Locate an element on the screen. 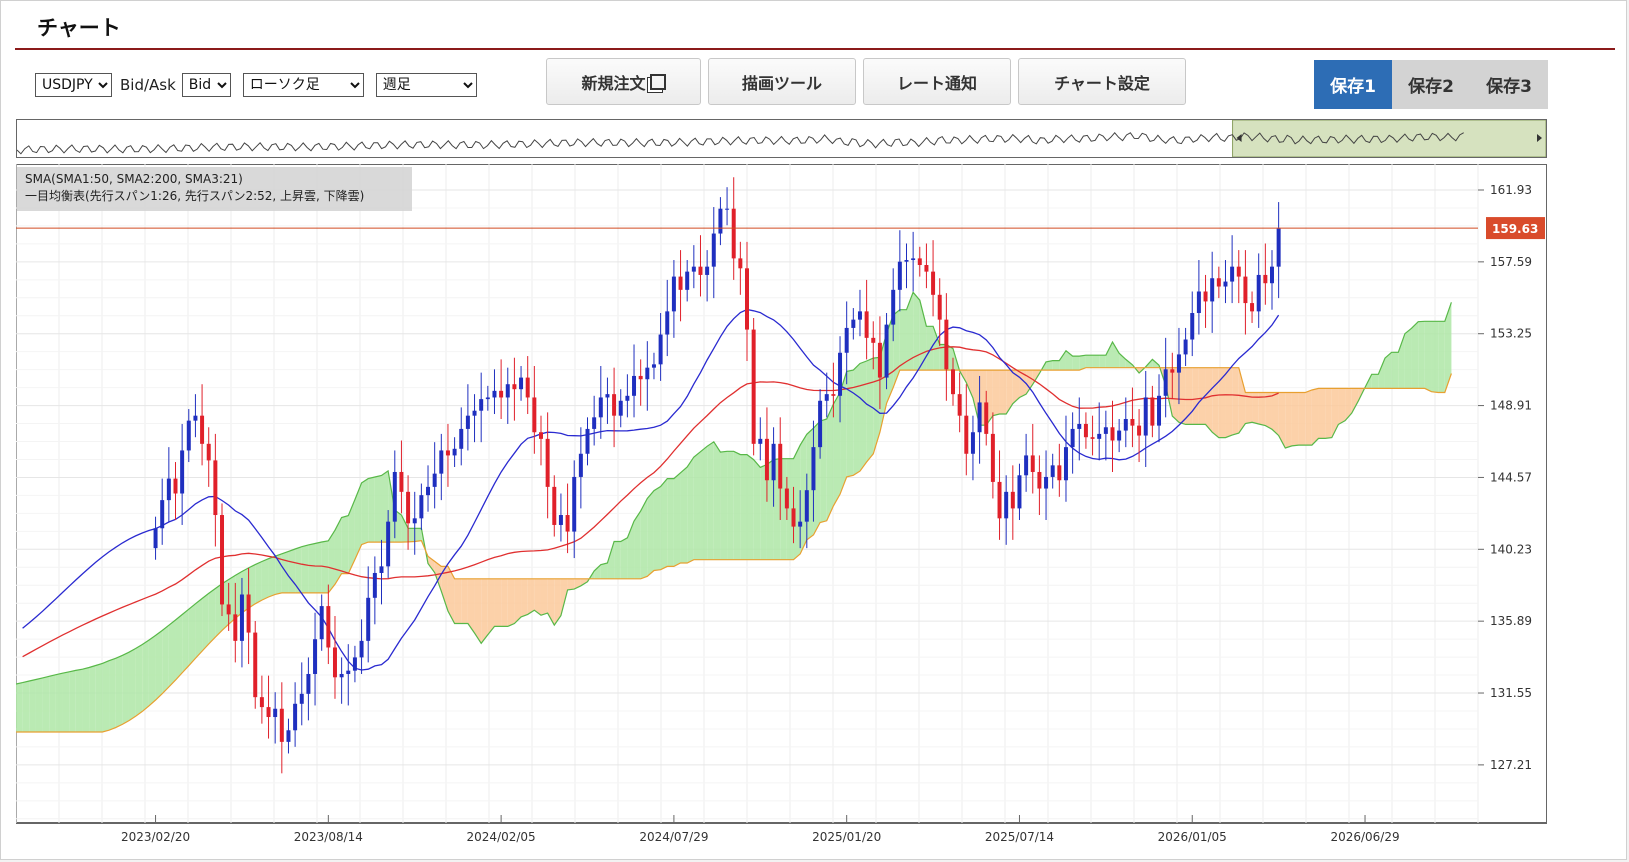 The width and height of the screenshot is (1629, 862). save-slot-2-button: 保存2 is located at coordinates (1431, 84).